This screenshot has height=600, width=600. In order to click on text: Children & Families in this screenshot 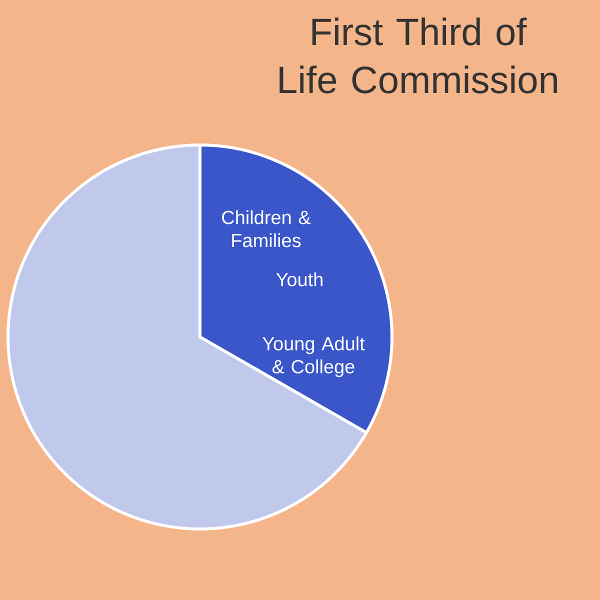, I will do `click(266, 229)`.